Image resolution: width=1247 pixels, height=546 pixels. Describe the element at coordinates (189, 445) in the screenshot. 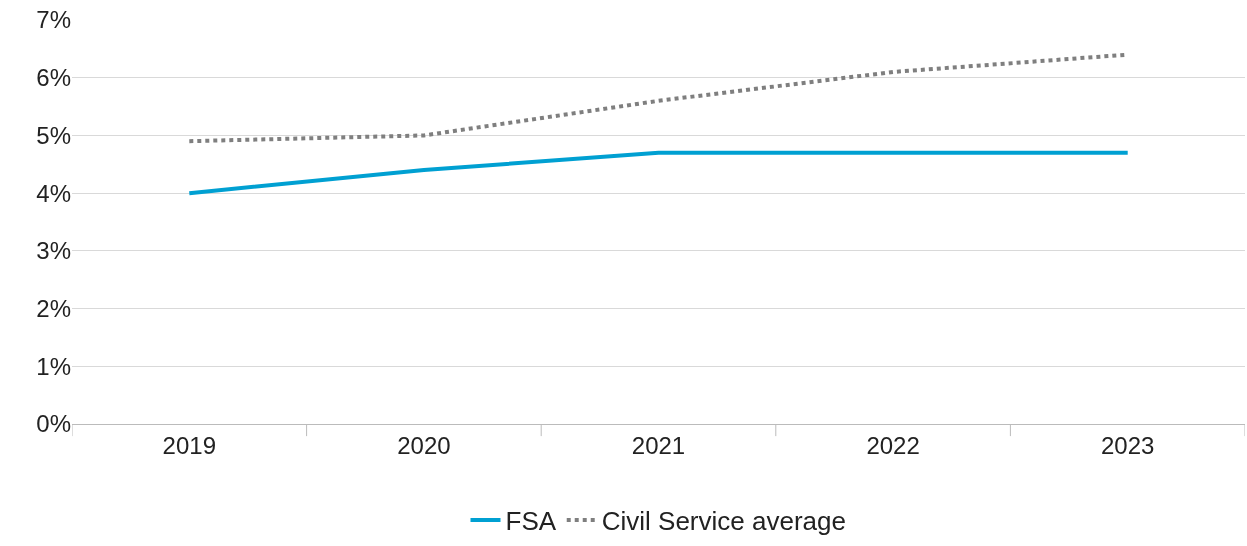

I see `x-tick-label: 2019` at that location.